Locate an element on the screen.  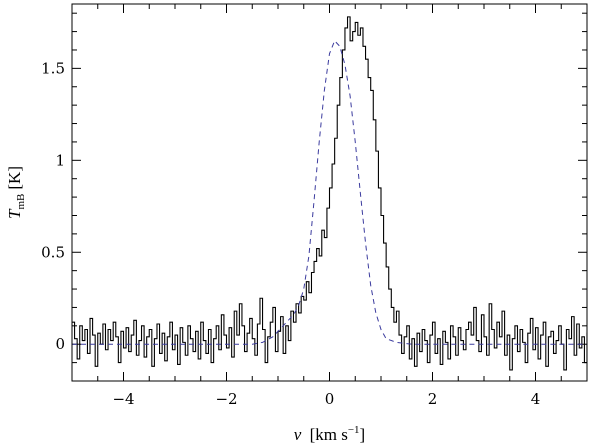
y-axis-label: TmB [K] is located at coordinates (16, 192).